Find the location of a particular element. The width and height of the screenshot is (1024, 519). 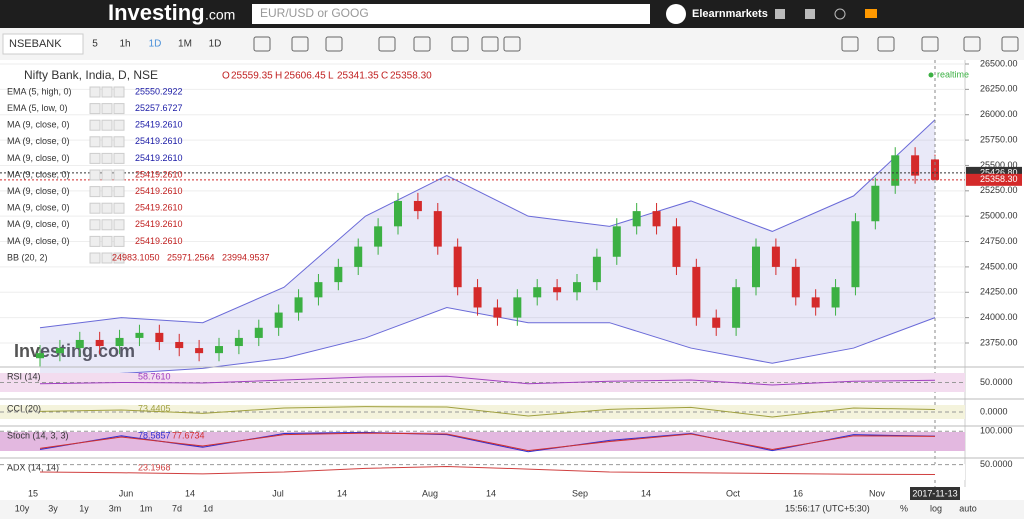

avatar is located at coordinates (676, 14).